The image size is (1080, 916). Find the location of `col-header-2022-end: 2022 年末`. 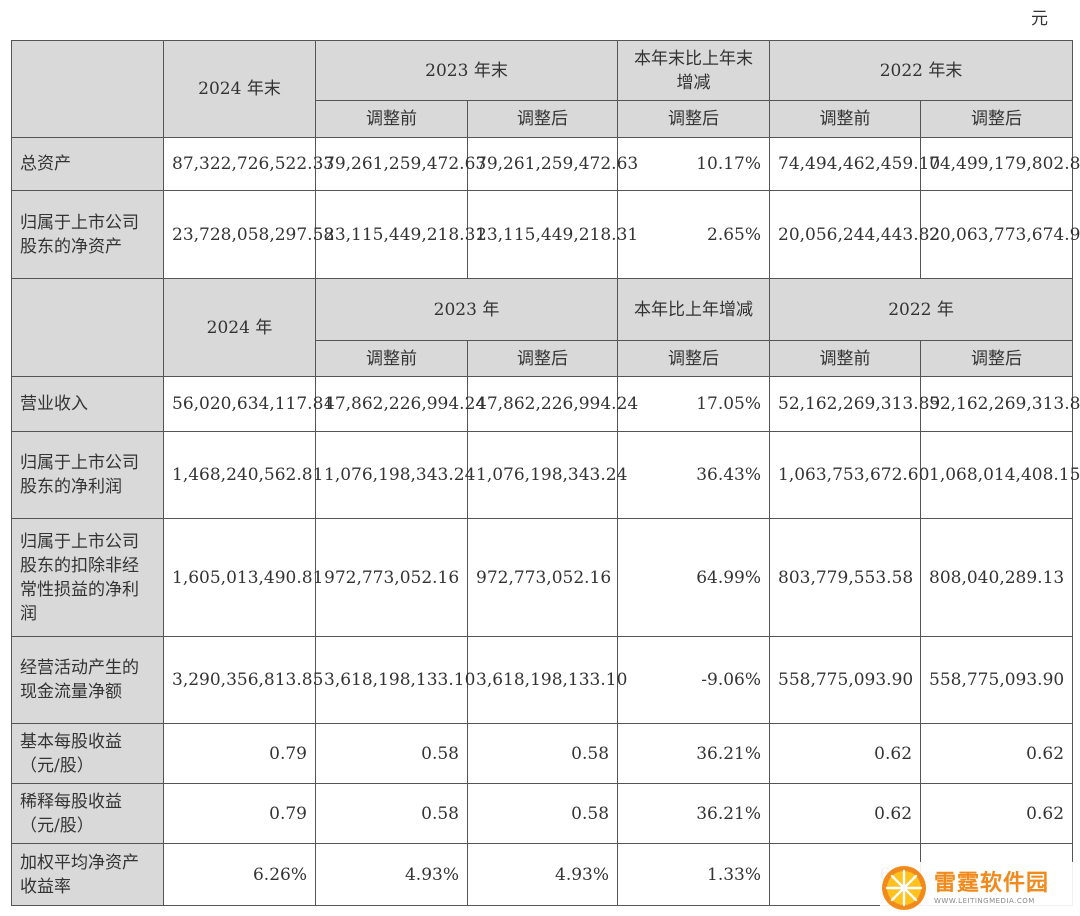

col-header-2022-end: 2022 年末 is located at coordinates (921, 70).